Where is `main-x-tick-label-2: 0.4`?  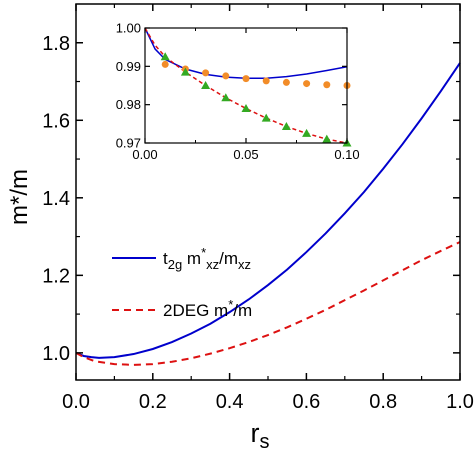 main-x-tick-label-2: 0.4 is located at coordinates (230, 402).